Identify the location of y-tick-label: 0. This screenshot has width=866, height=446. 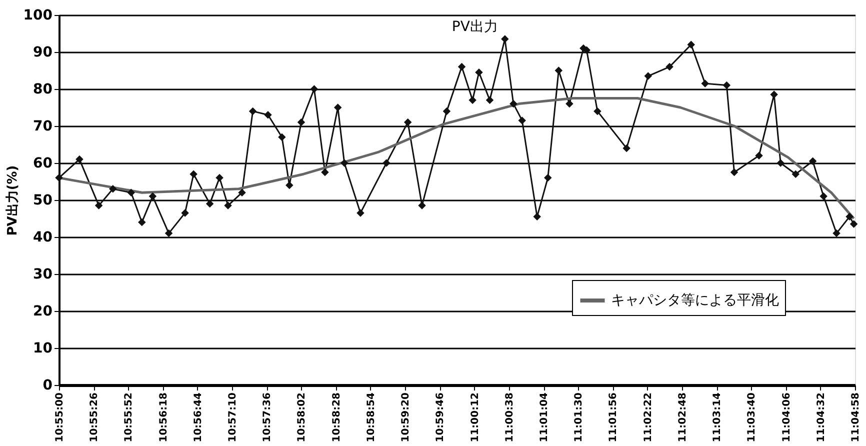
(47, 386).